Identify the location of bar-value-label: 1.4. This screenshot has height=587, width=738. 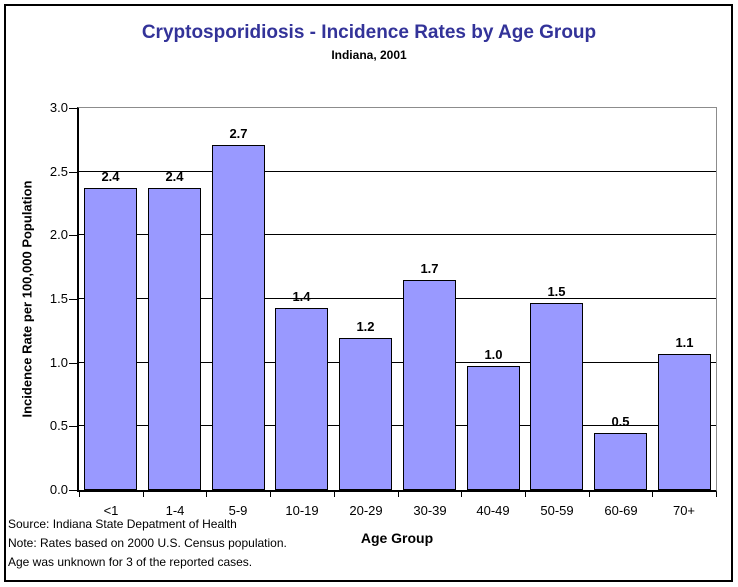
(301, 296).